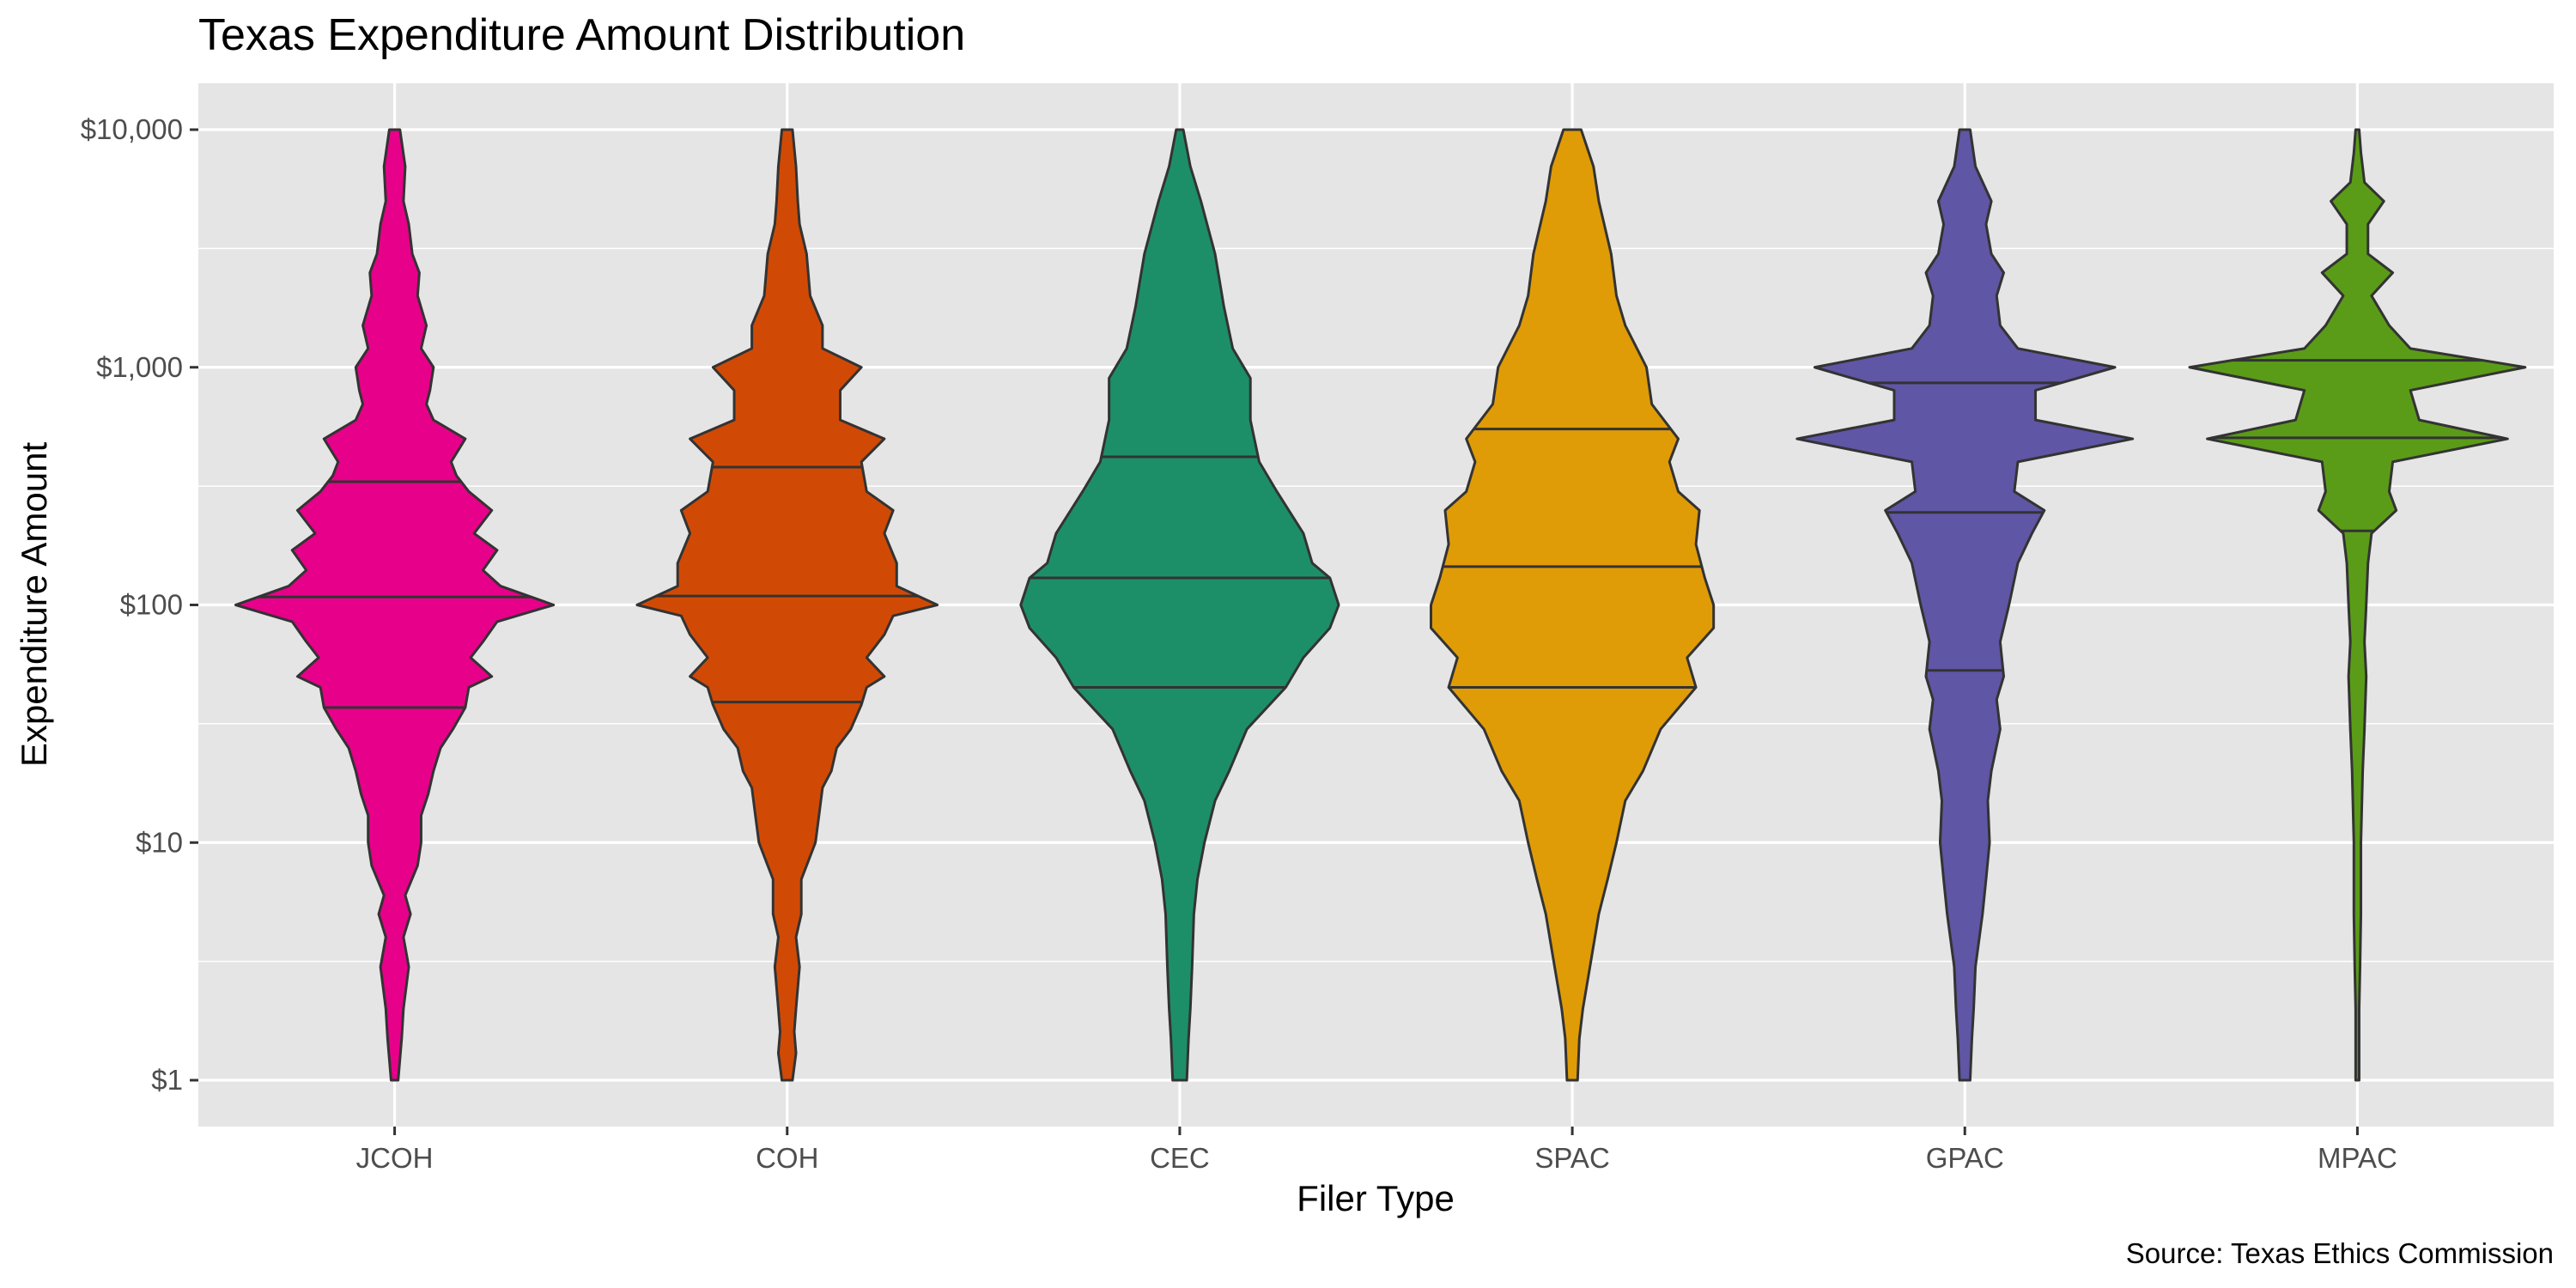 The height and width of the screenshot is (1288, 2576). Describe the element at coordinates (1376, 1151) in the screenshot. I see `x-axis-ticks: JCOH COH CEC SPAC GPAC MPAC` at that location.